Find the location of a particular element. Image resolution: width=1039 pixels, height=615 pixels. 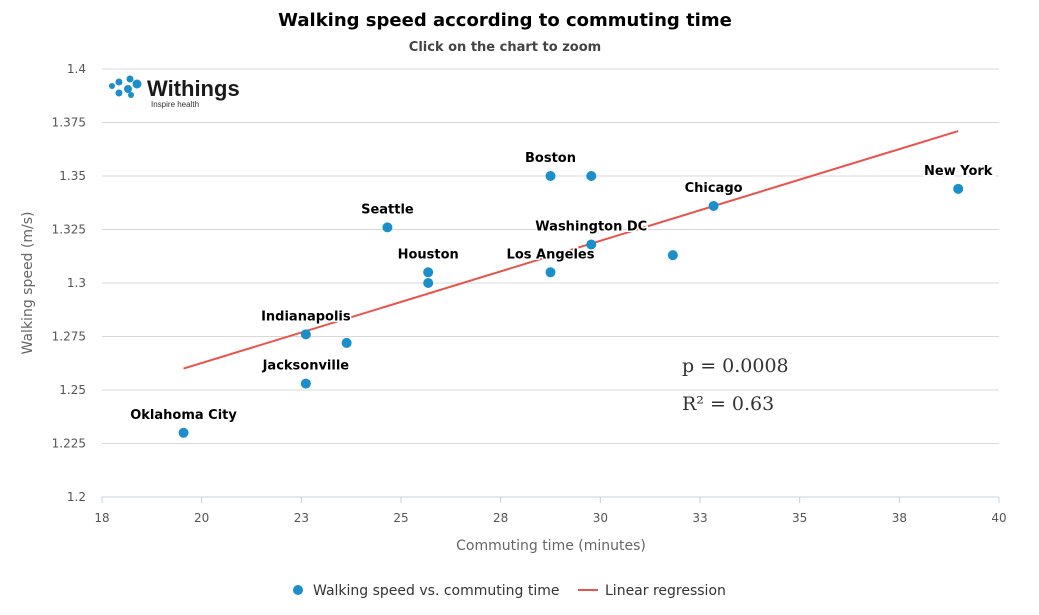

data-point-label: Washington DC is located at coordinates (591, 226).